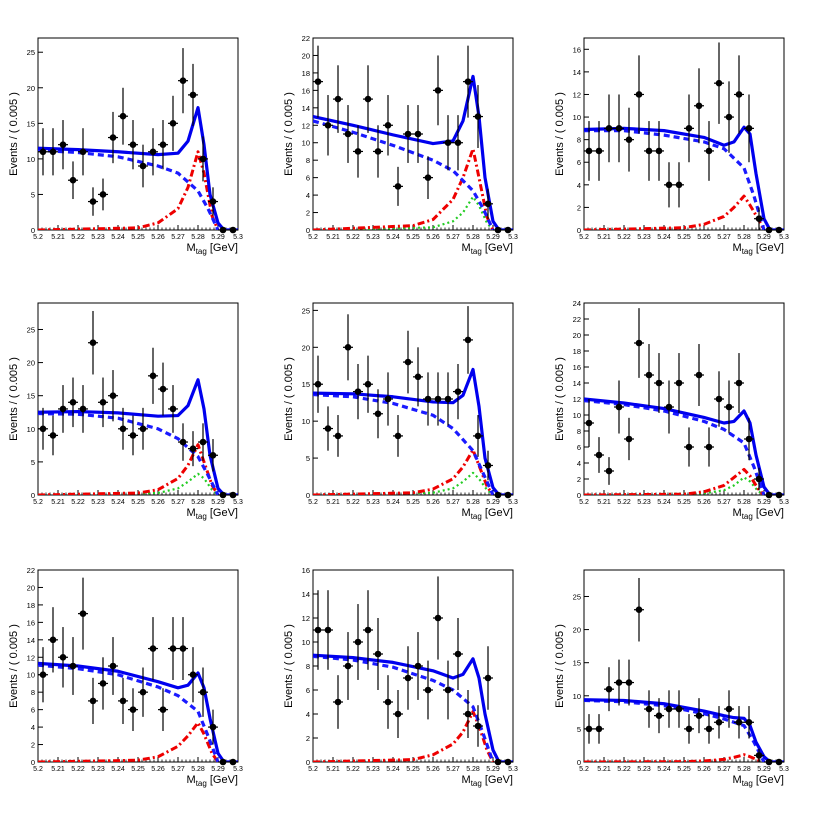 This screenshot has width=830, height=814. Describe the element at coordinates (31, 396) in the screenshot. I see `y-tick-label: 15` at that location.